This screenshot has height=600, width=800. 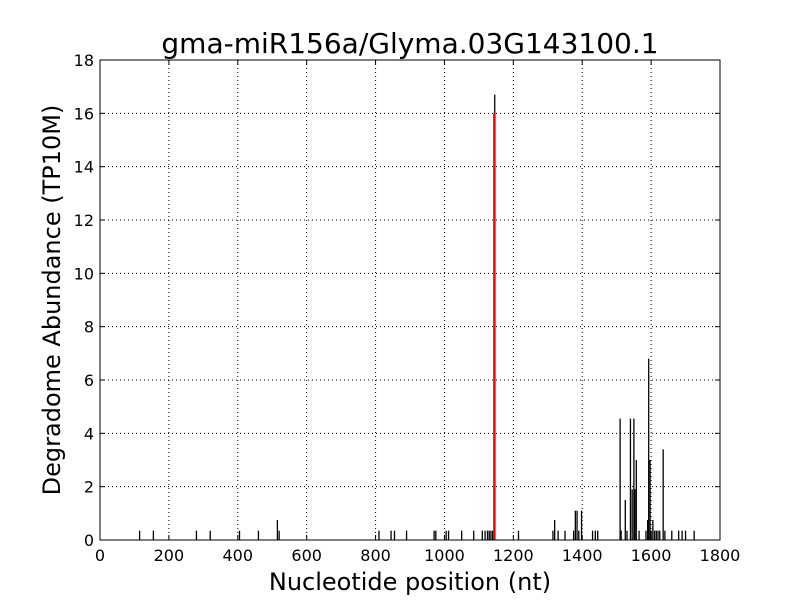 What do you see at coordinates (89, 487) in the screenshot?
I see `y-tick-label: 2` at bounding box center [89, 487].